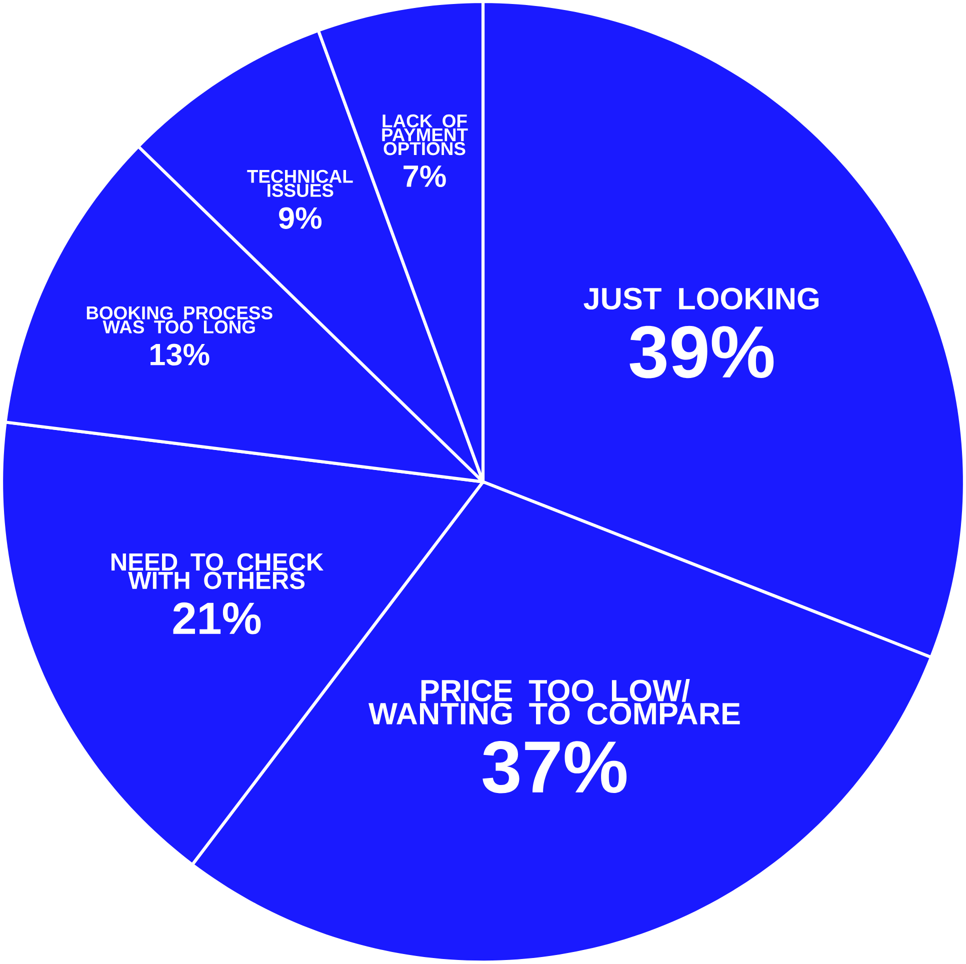 This screenshot has width=966, height=964. What do you see at coordinates (217, 618) in the screenshot?
I see `data-label: 21%` at bounding box center [217, 618].